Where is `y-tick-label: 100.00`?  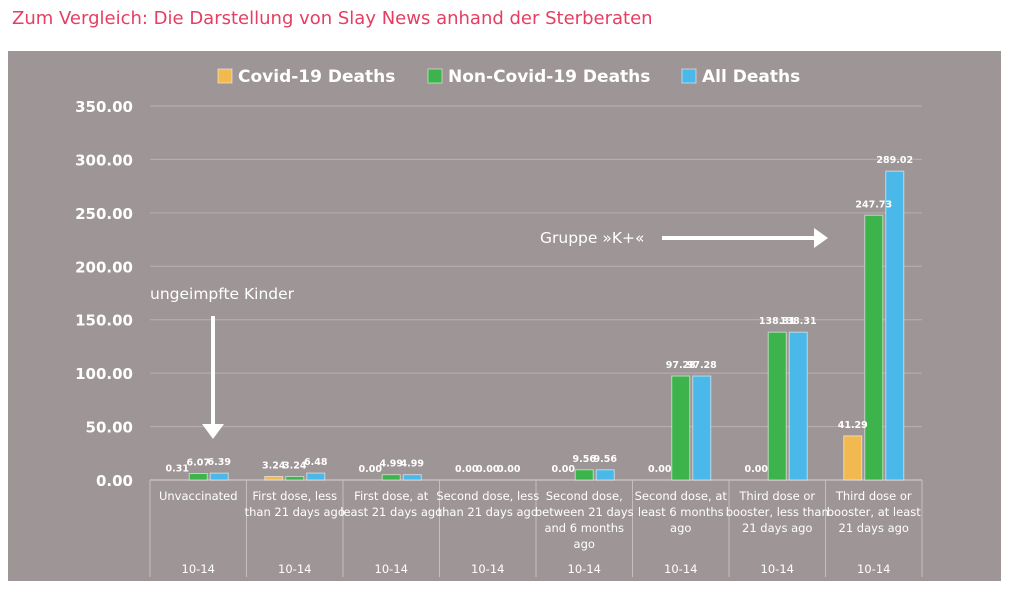
y-tick-label: 100.00 is located at coordinates (104, 374).